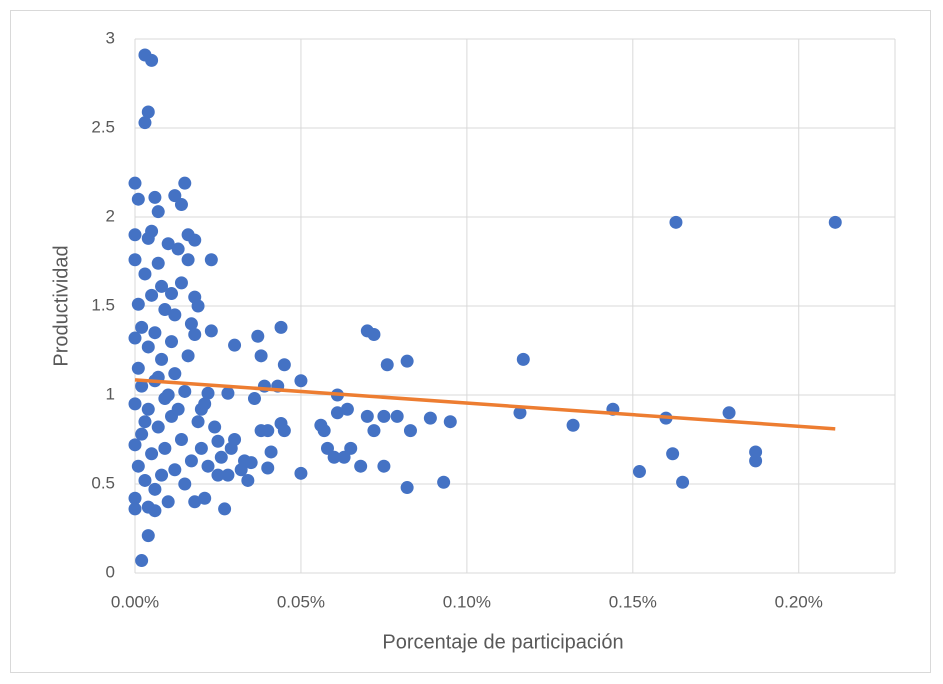  Describe the element at coordinates (799, 601) in the screenshot. I see `x-tick-label: 0.20%` at that location.